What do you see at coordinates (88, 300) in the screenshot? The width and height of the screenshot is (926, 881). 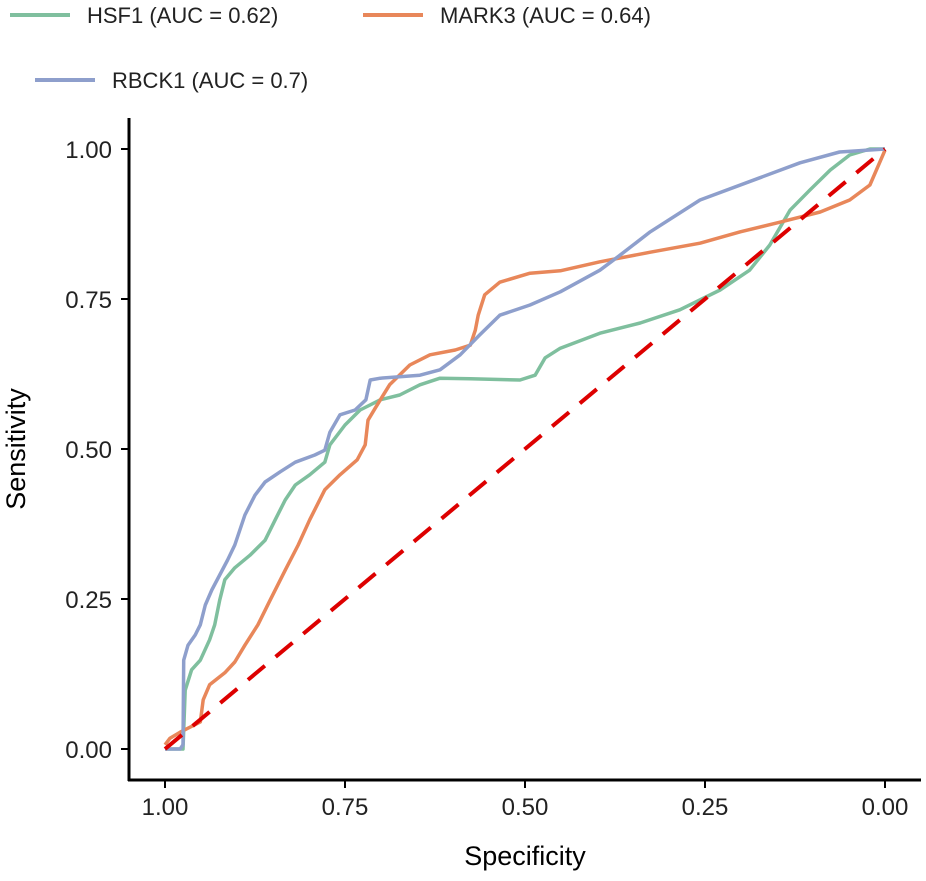 I see `y-tick-label: 0.75` at bounding box center [88, 300].